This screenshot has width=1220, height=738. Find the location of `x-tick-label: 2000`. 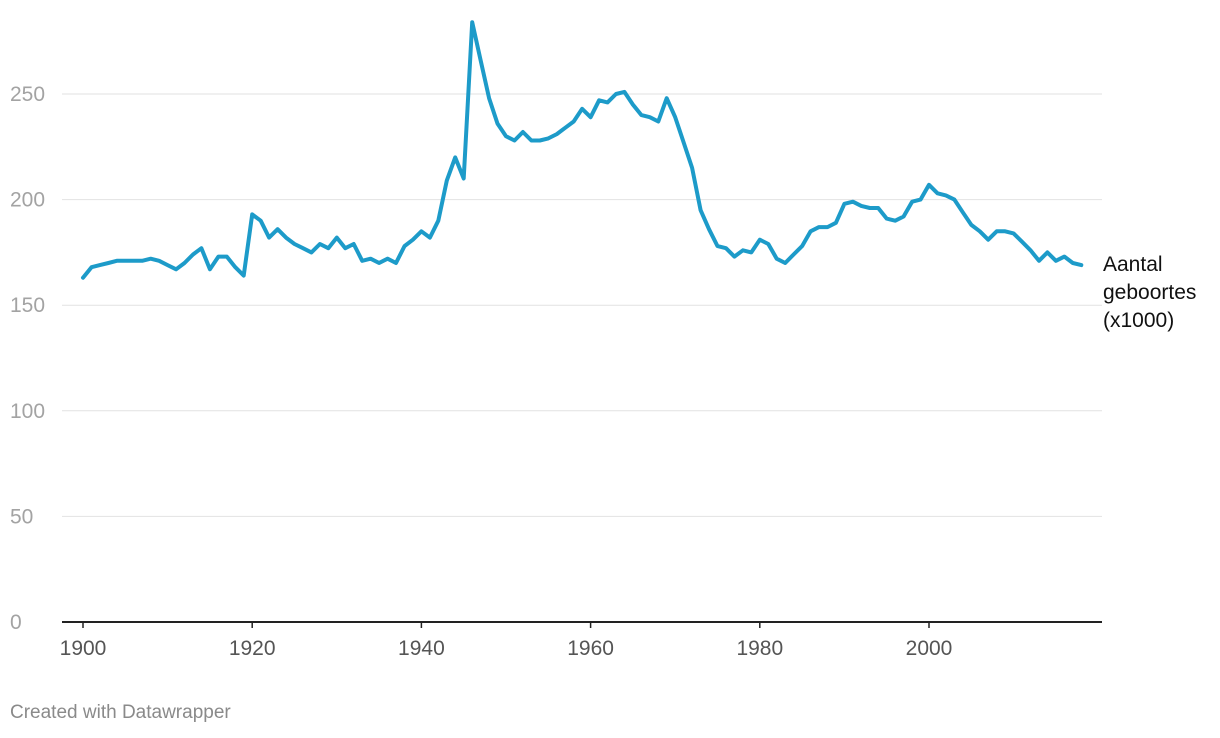

x-tick-label: 2000 is located at coordinates (929, 648).